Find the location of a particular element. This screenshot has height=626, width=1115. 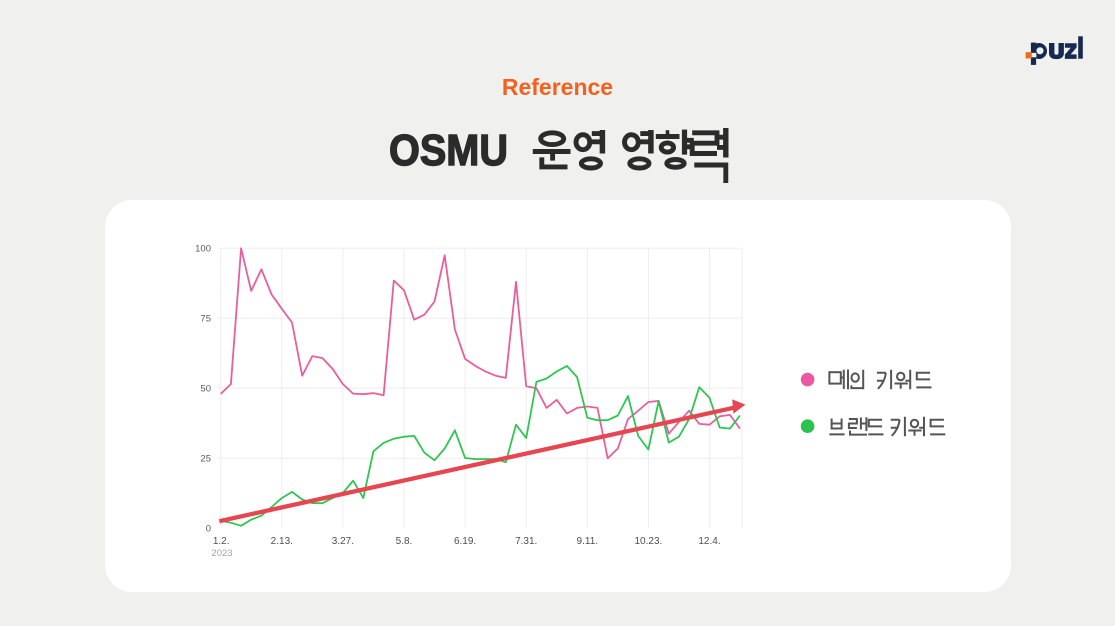

svg-text: 6.19. is located at coordinates (464, 541).